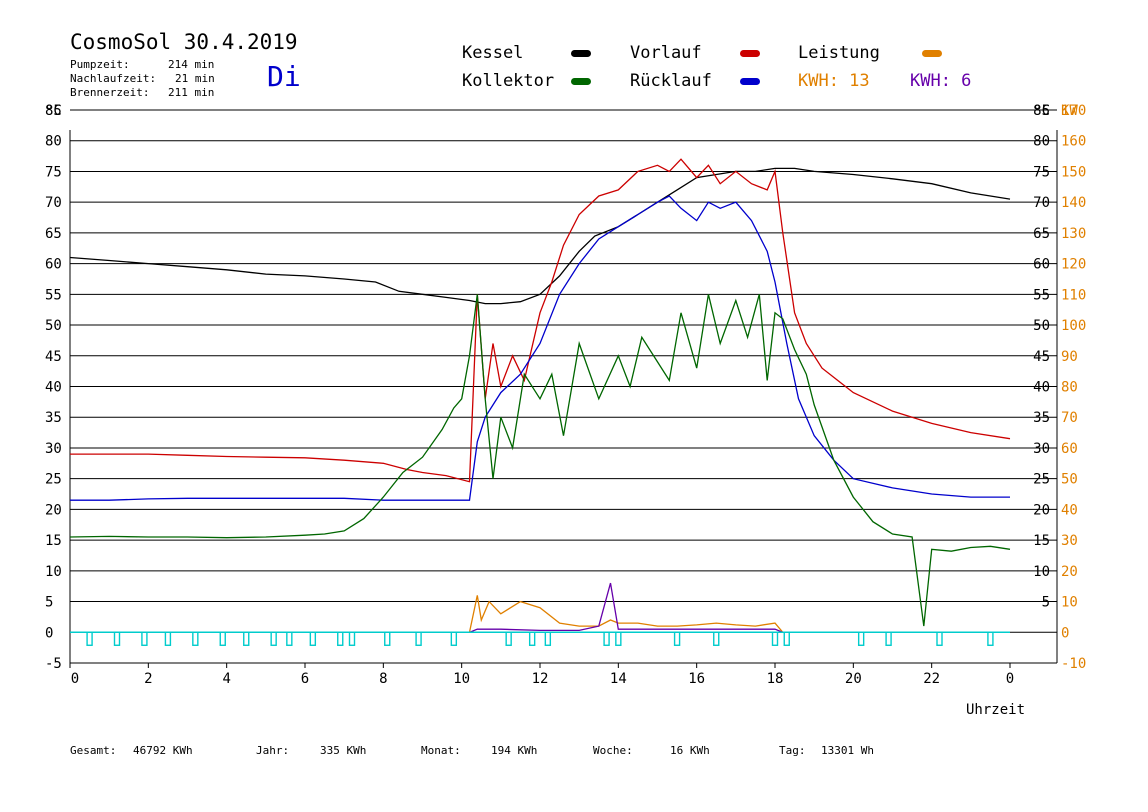 The height and width of the screenshot is (812, 1148). What do you see at coordinates (581, 53) in the screenshot?
I see `legend-kessel-swatch` at bounding box center [581, 53].